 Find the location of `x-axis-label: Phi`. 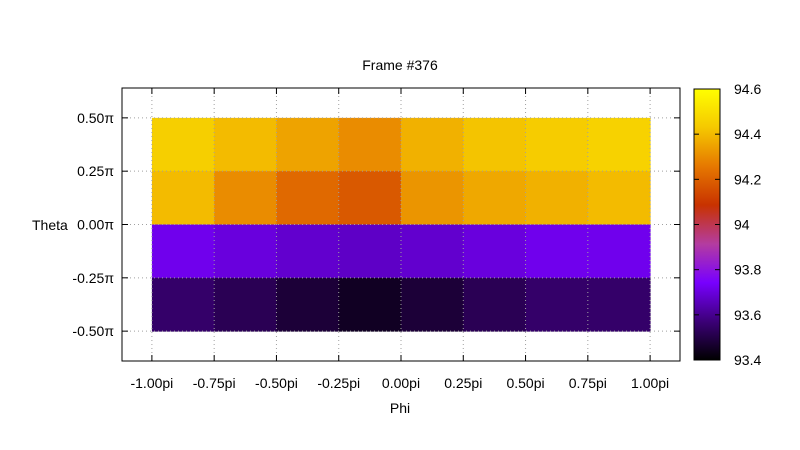

x-axis-label: Phi is located at coordinates (400, 408).